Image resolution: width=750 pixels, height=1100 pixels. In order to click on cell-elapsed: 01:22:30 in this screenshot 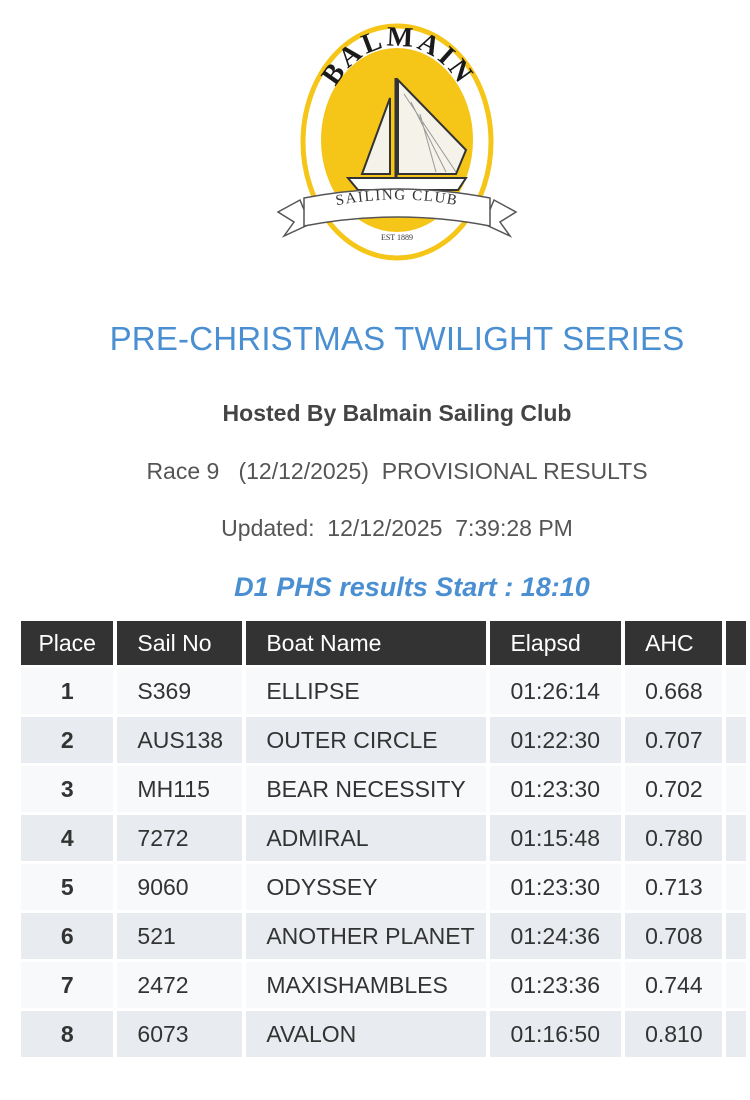, I will do `click(556, 740)`.